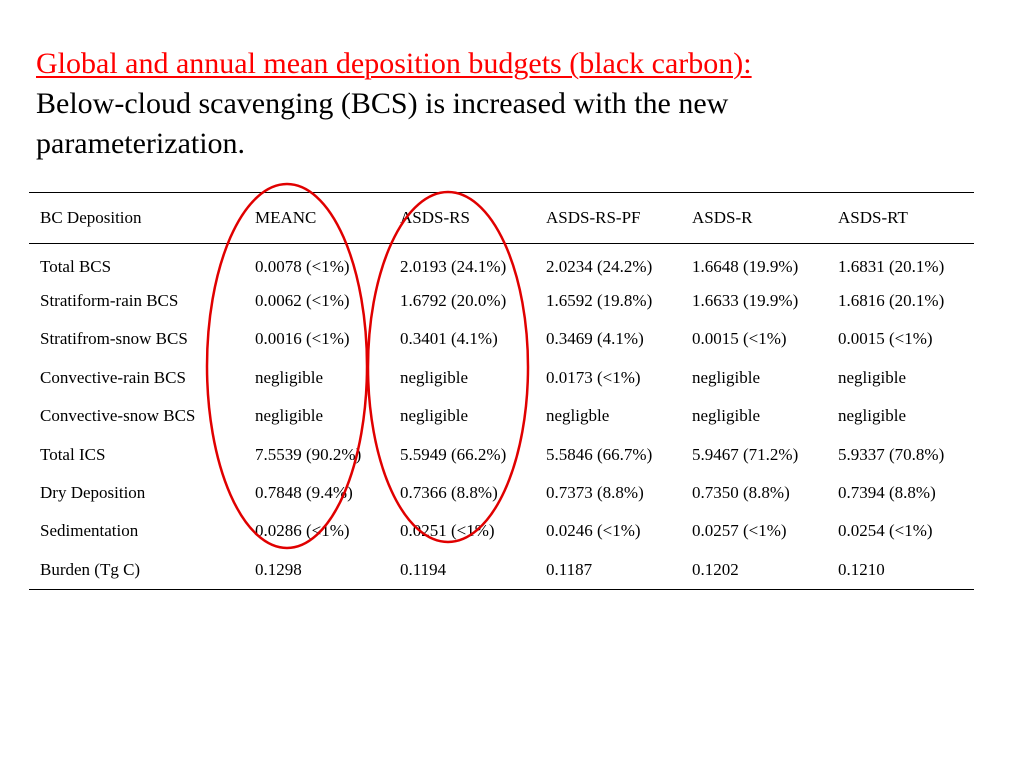 Image resolution: width=1024 pixels, height=768 pixels. I want to click on table-cell: 0.0286 (<1%), so click(302, 531).